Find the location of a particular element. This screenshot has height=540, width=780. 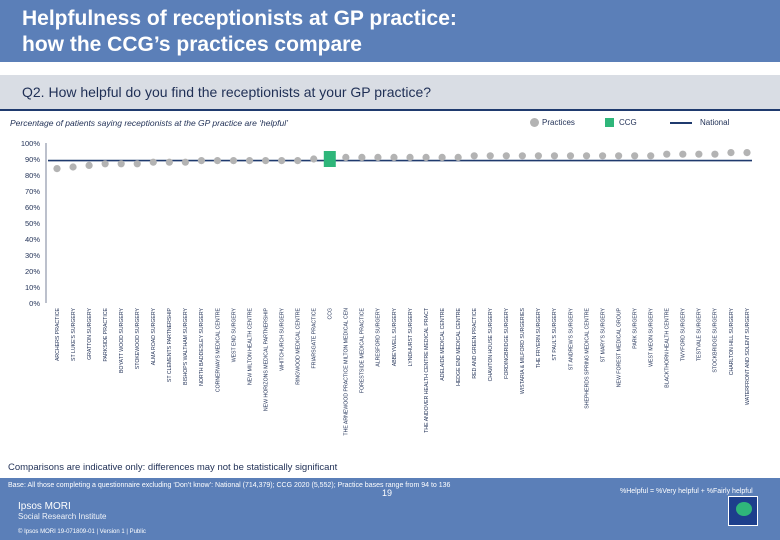

y-tick-label: 70% is located at coordinates (32, 191).